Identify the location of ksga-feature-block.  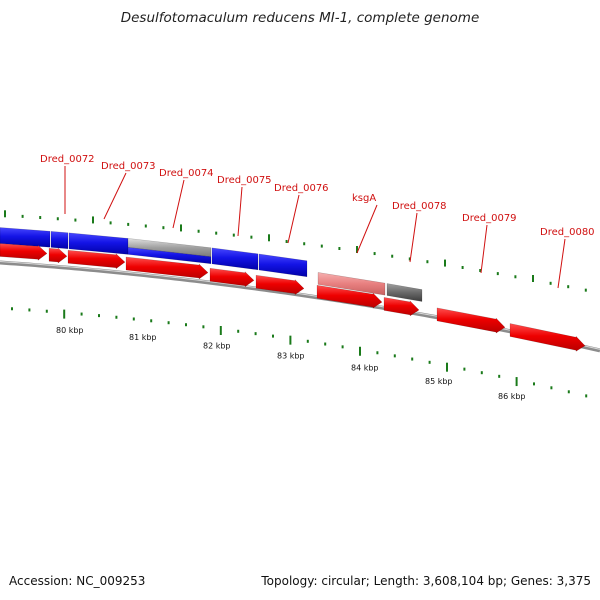
(351, 284).